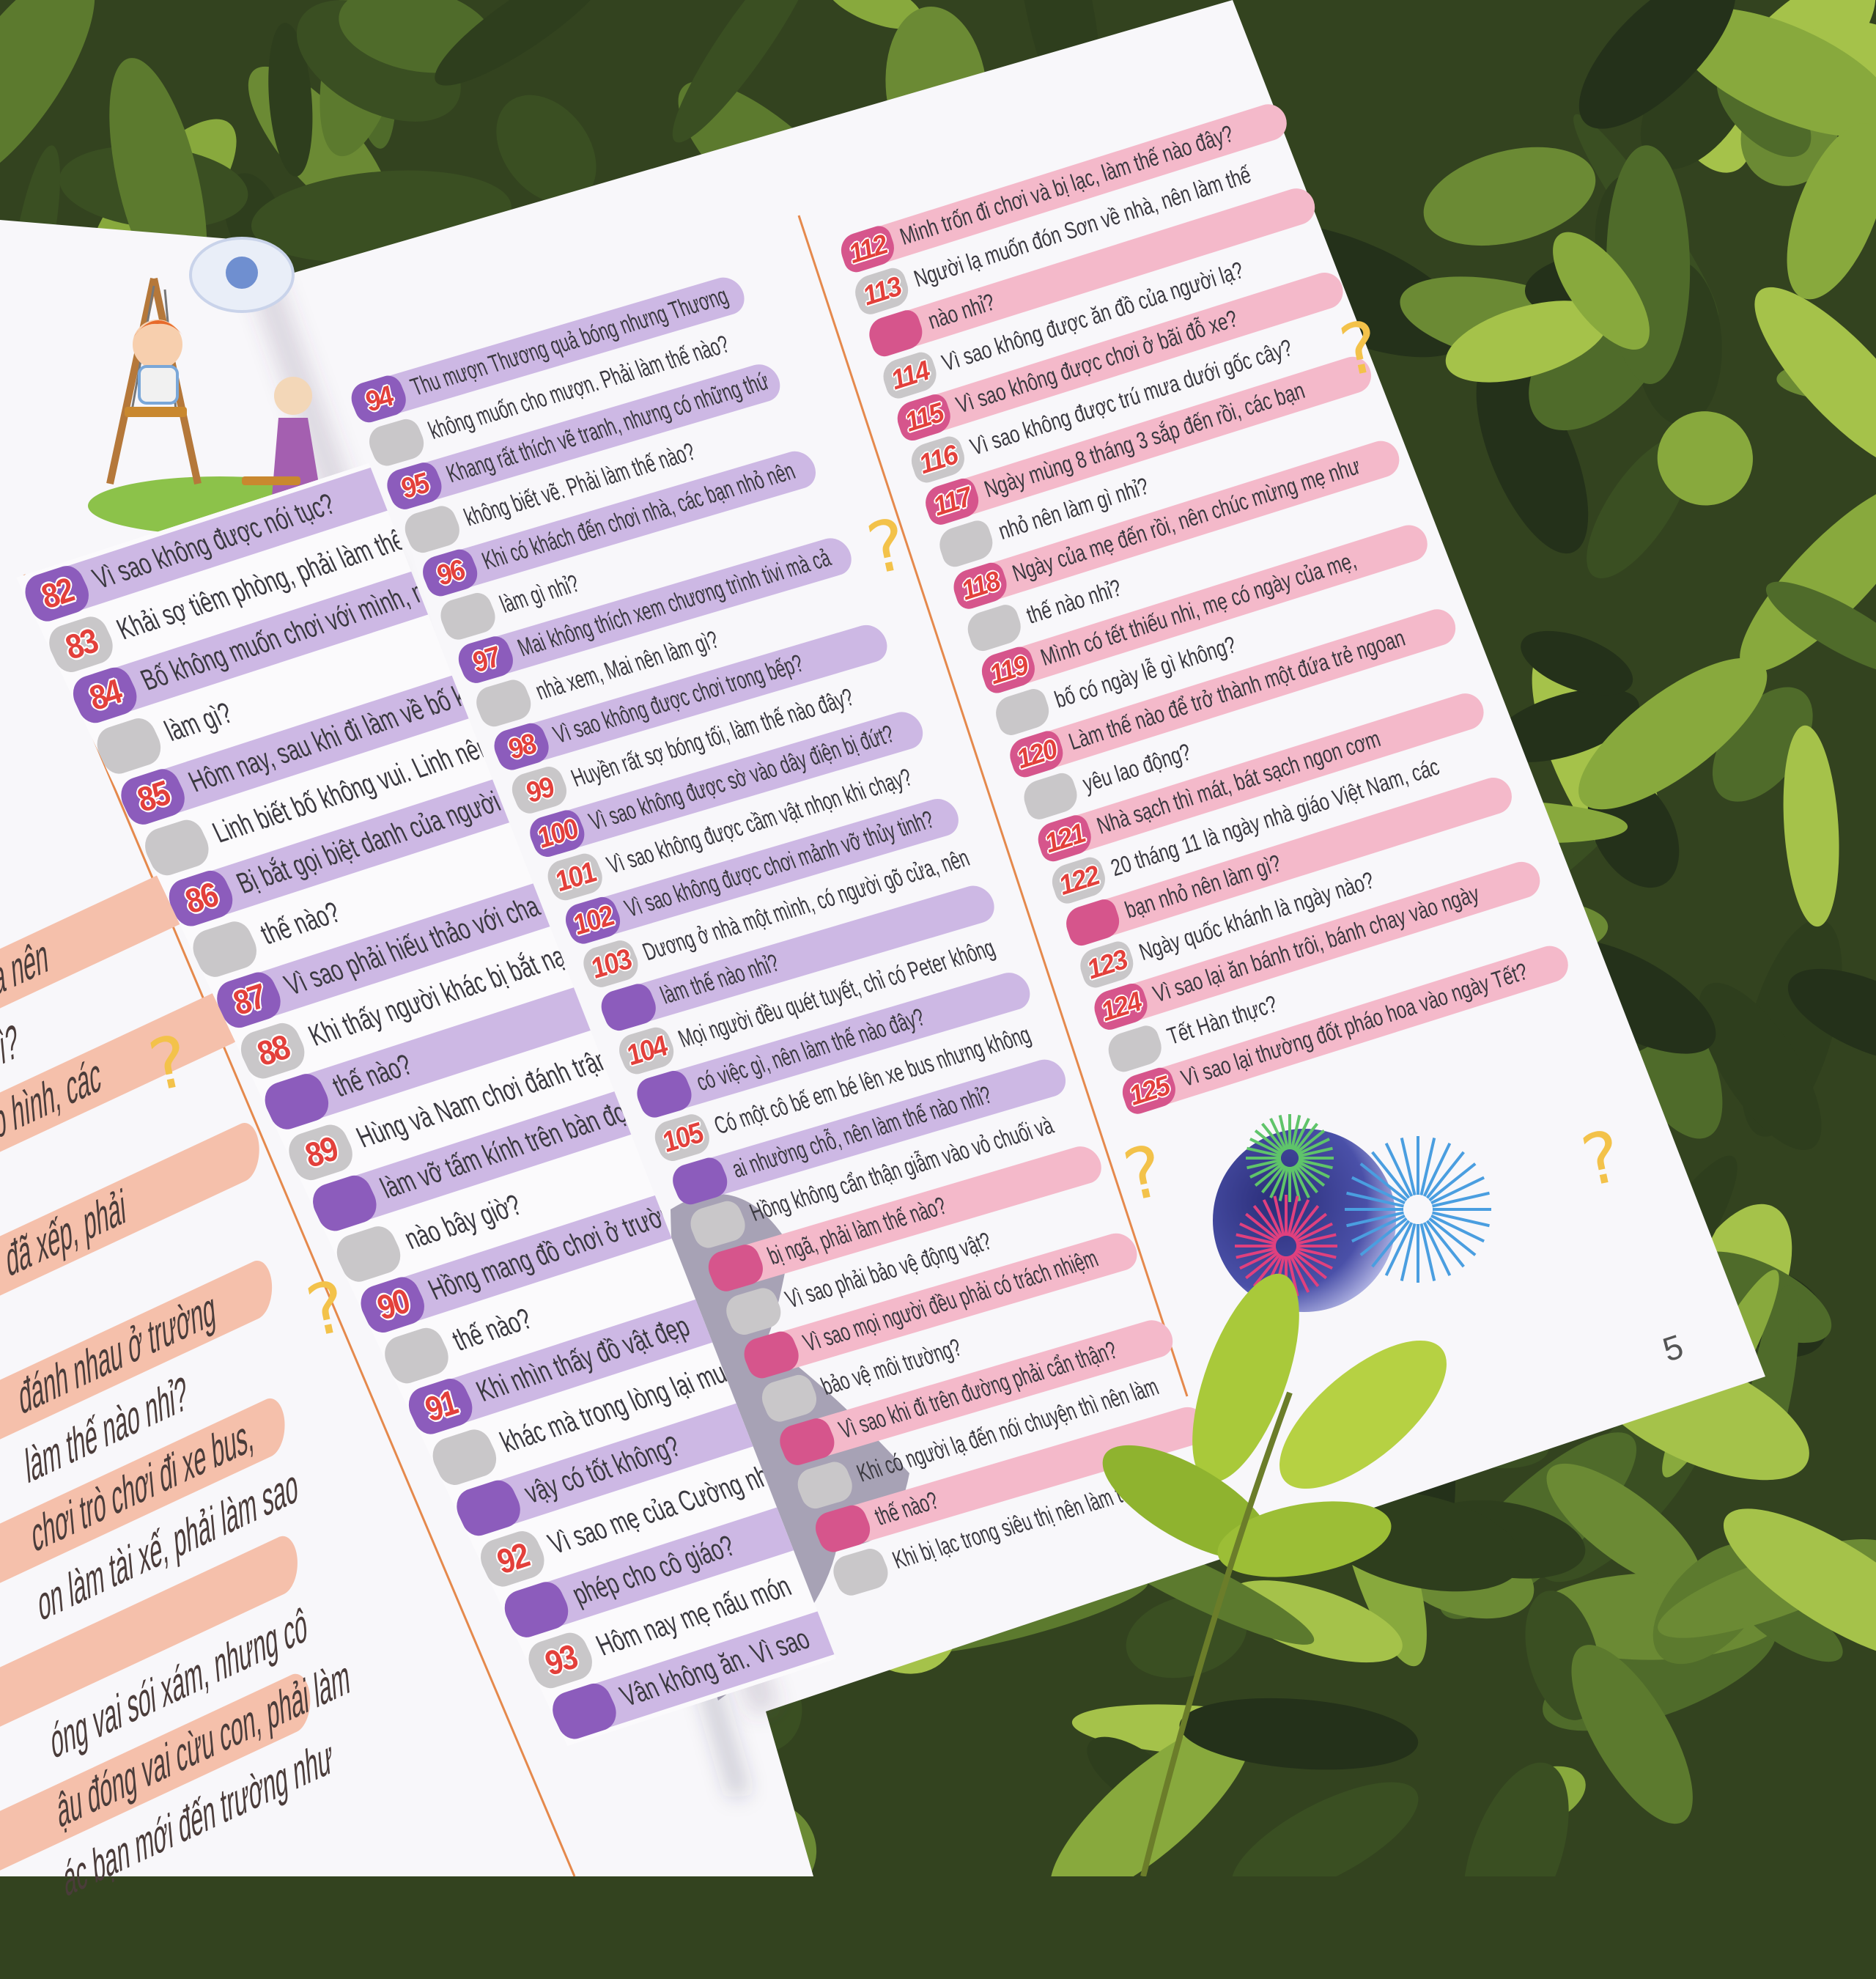 This screenshot has height=1979, width=1876. I want to click on question-number: 93, so click(560, 1660).